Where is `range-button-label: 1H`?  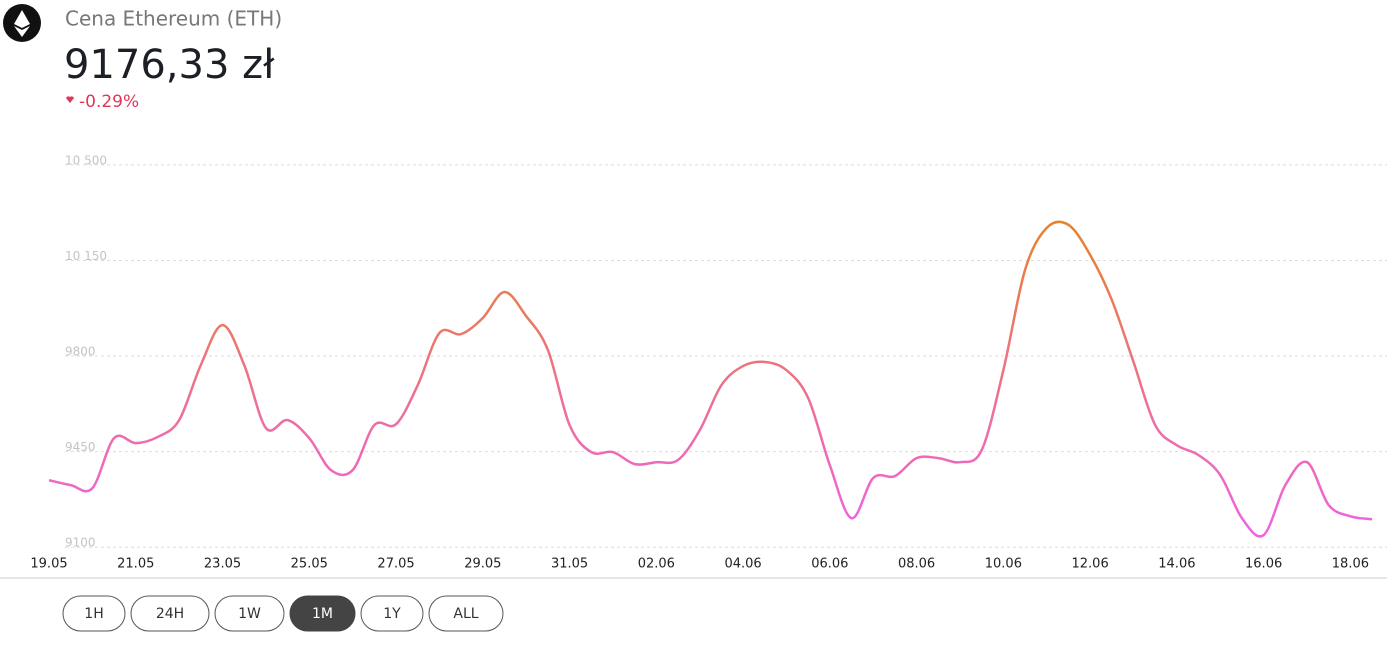 range-button-label: 1H is located at coordinates (93, 614).